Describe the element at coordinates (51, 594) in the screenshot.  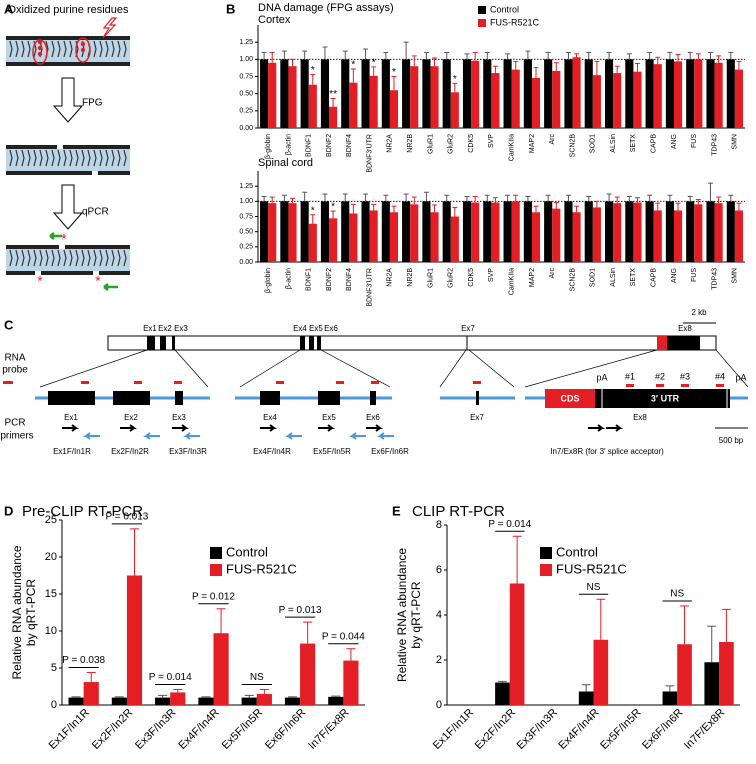
I see `y-tick-label: 15` at that location.